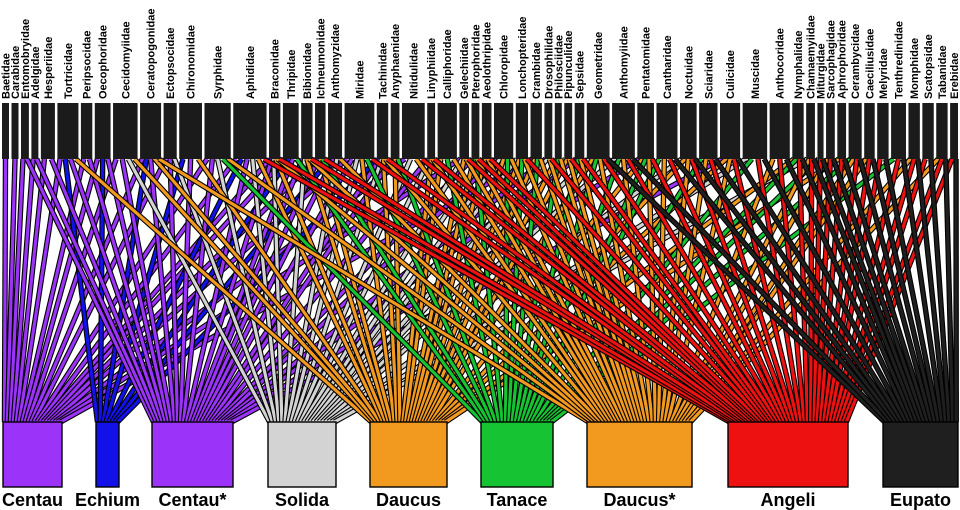  I want to click on top-node-label: Hesperiidae, so click(49, 68).